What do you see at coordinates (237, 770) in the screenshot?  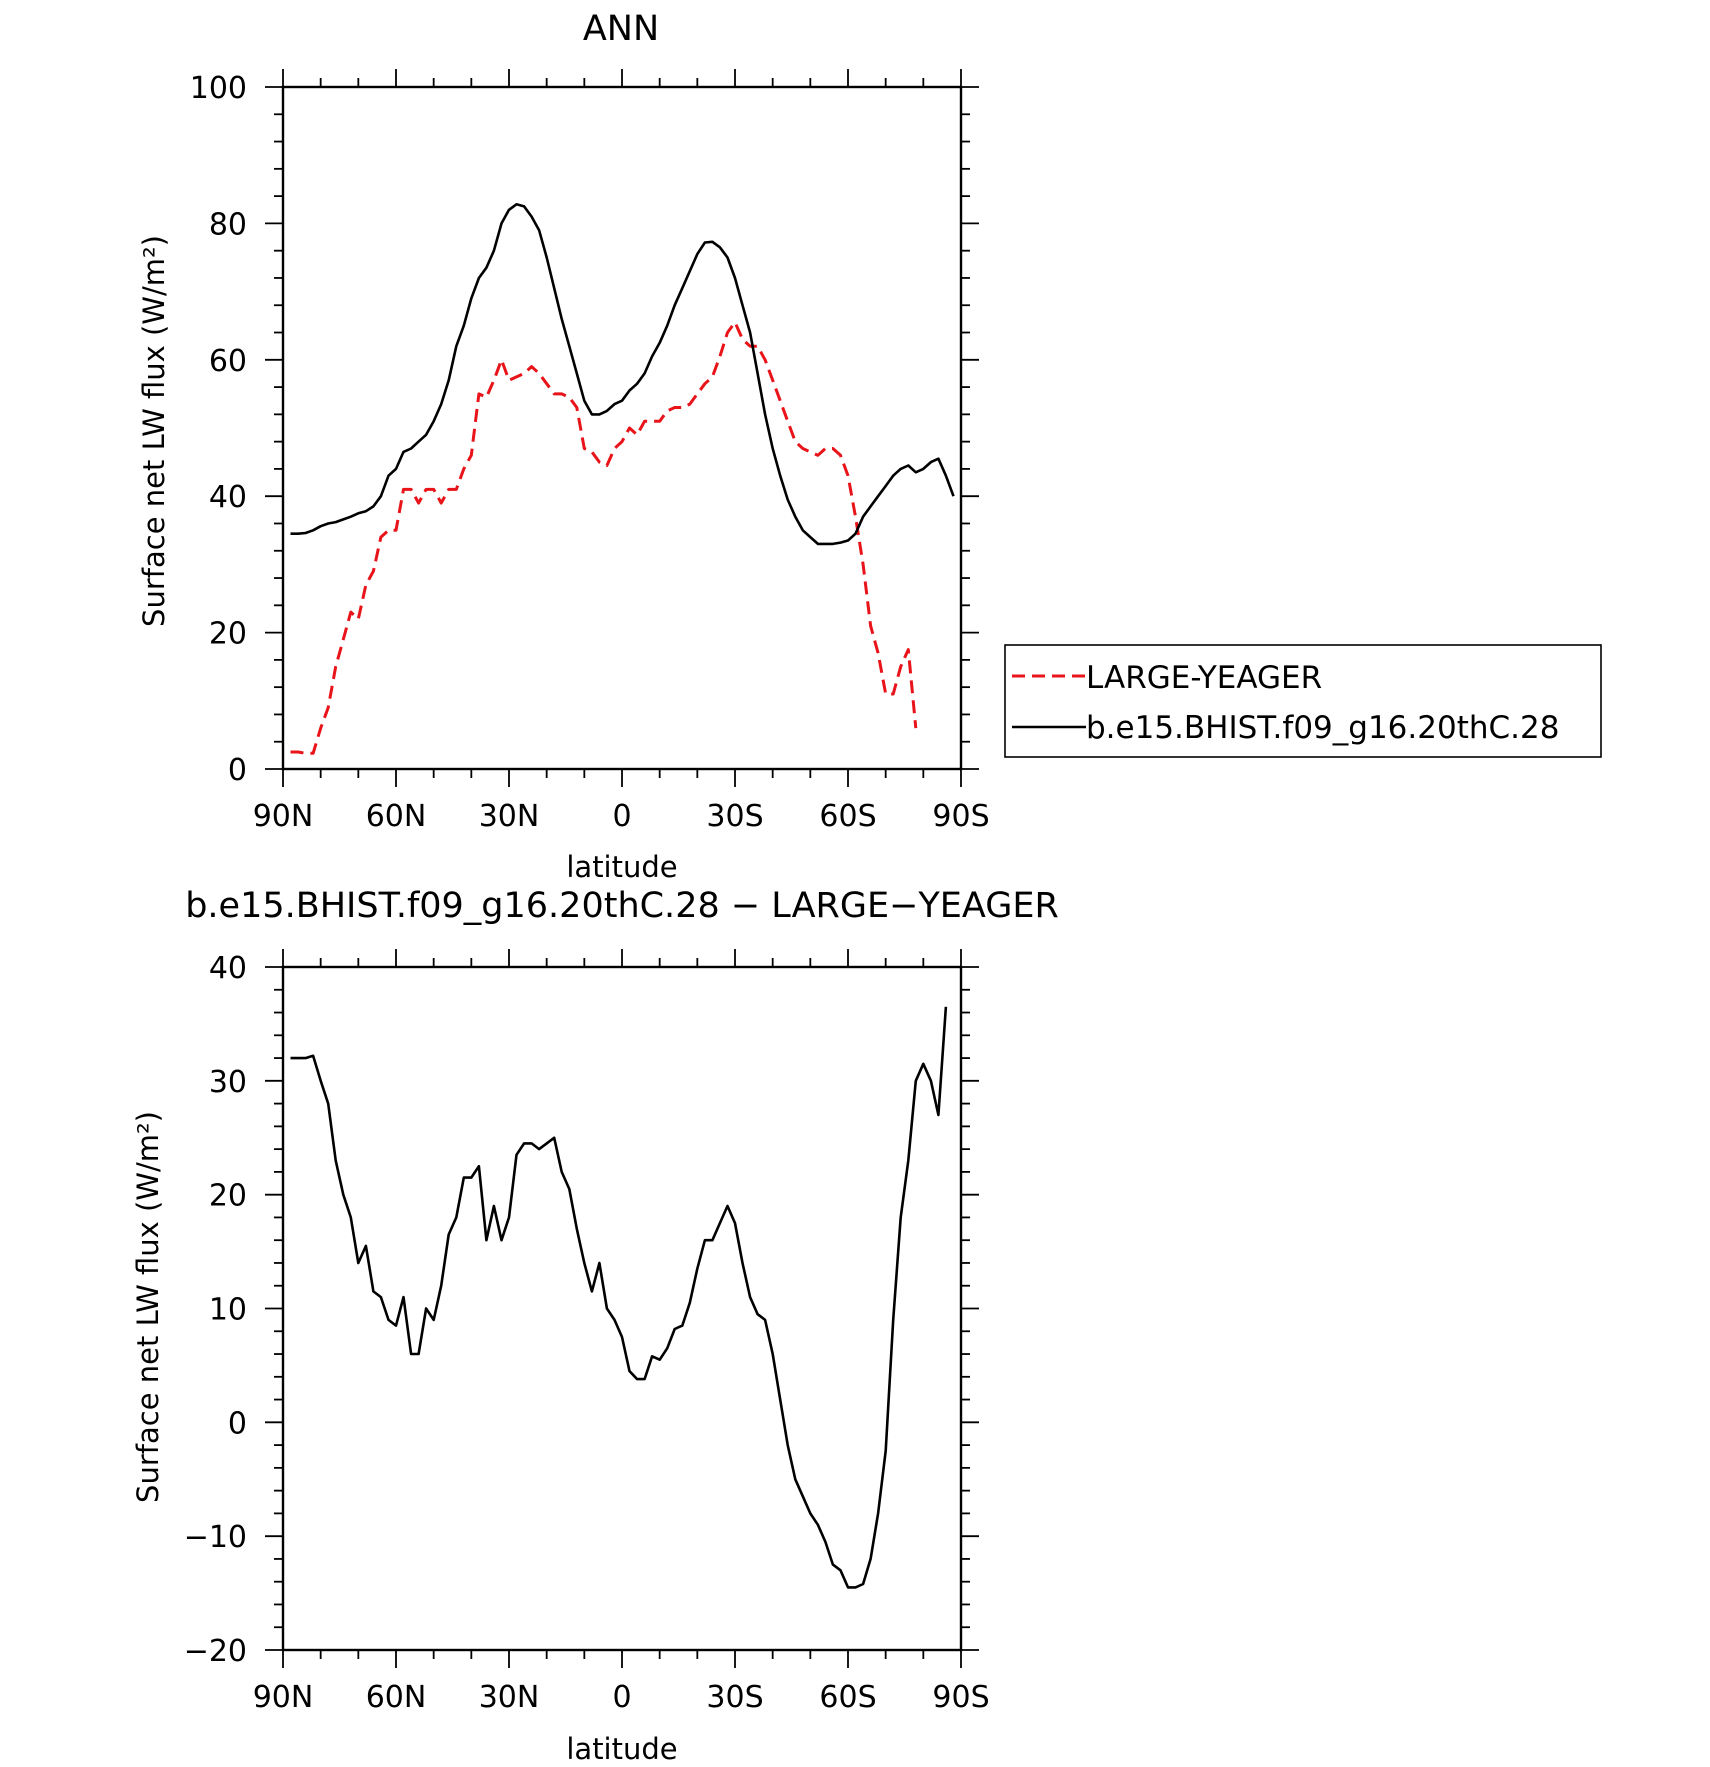 I see `top-y-tick-label: 0` at bounding box center [237, 770].